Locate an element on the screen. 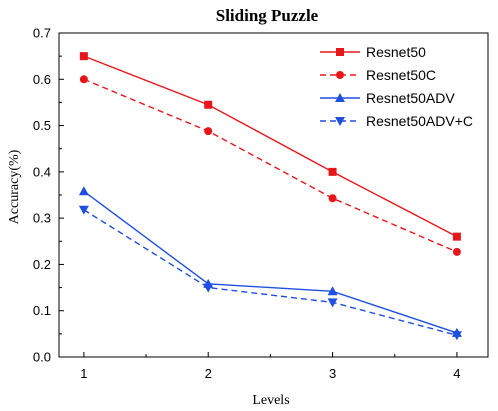 This screenshot has width=498, height=411. x-tick-label: 1 is located at coordinates (83, 373).